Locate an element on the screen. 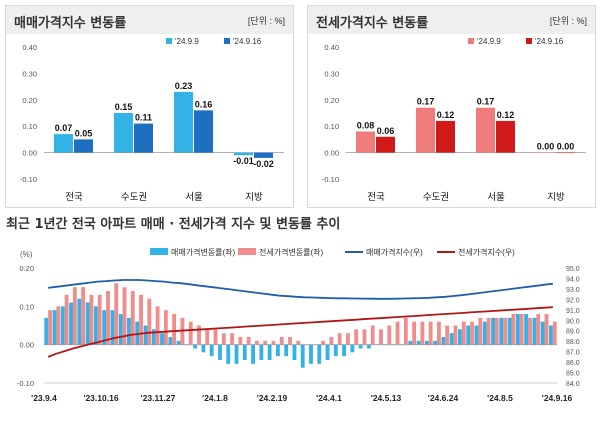  data-label: 0.15 is located at coordinates (124, 107).